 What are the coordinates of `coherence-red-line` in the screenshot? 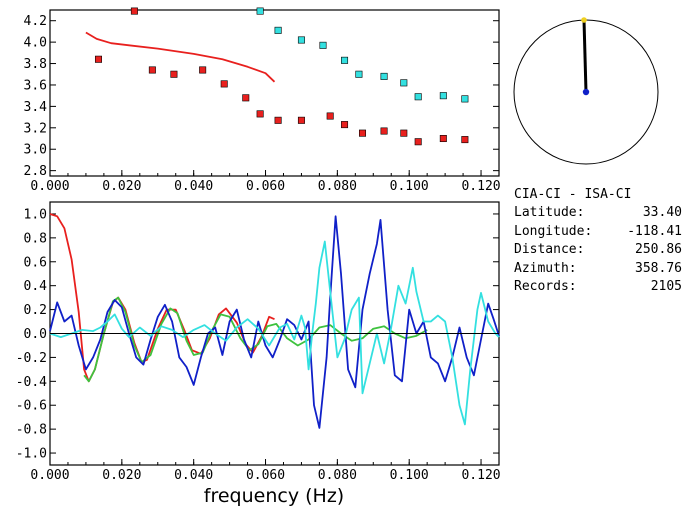 It's located at (162, 298).